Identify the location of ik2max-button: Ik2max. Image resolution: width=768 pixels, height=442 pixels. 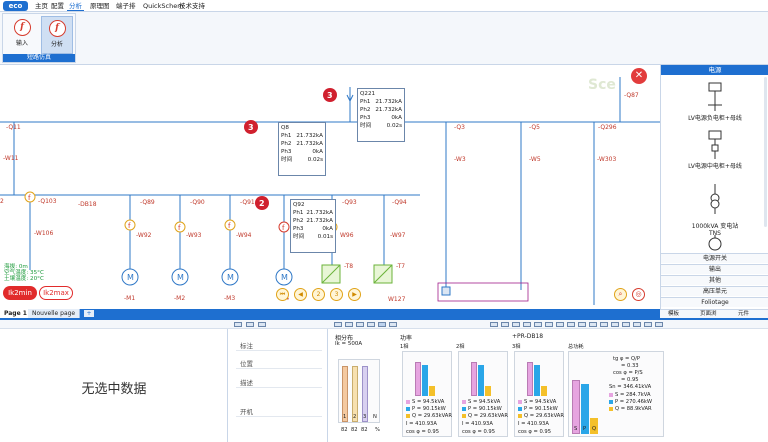
(56, 293).